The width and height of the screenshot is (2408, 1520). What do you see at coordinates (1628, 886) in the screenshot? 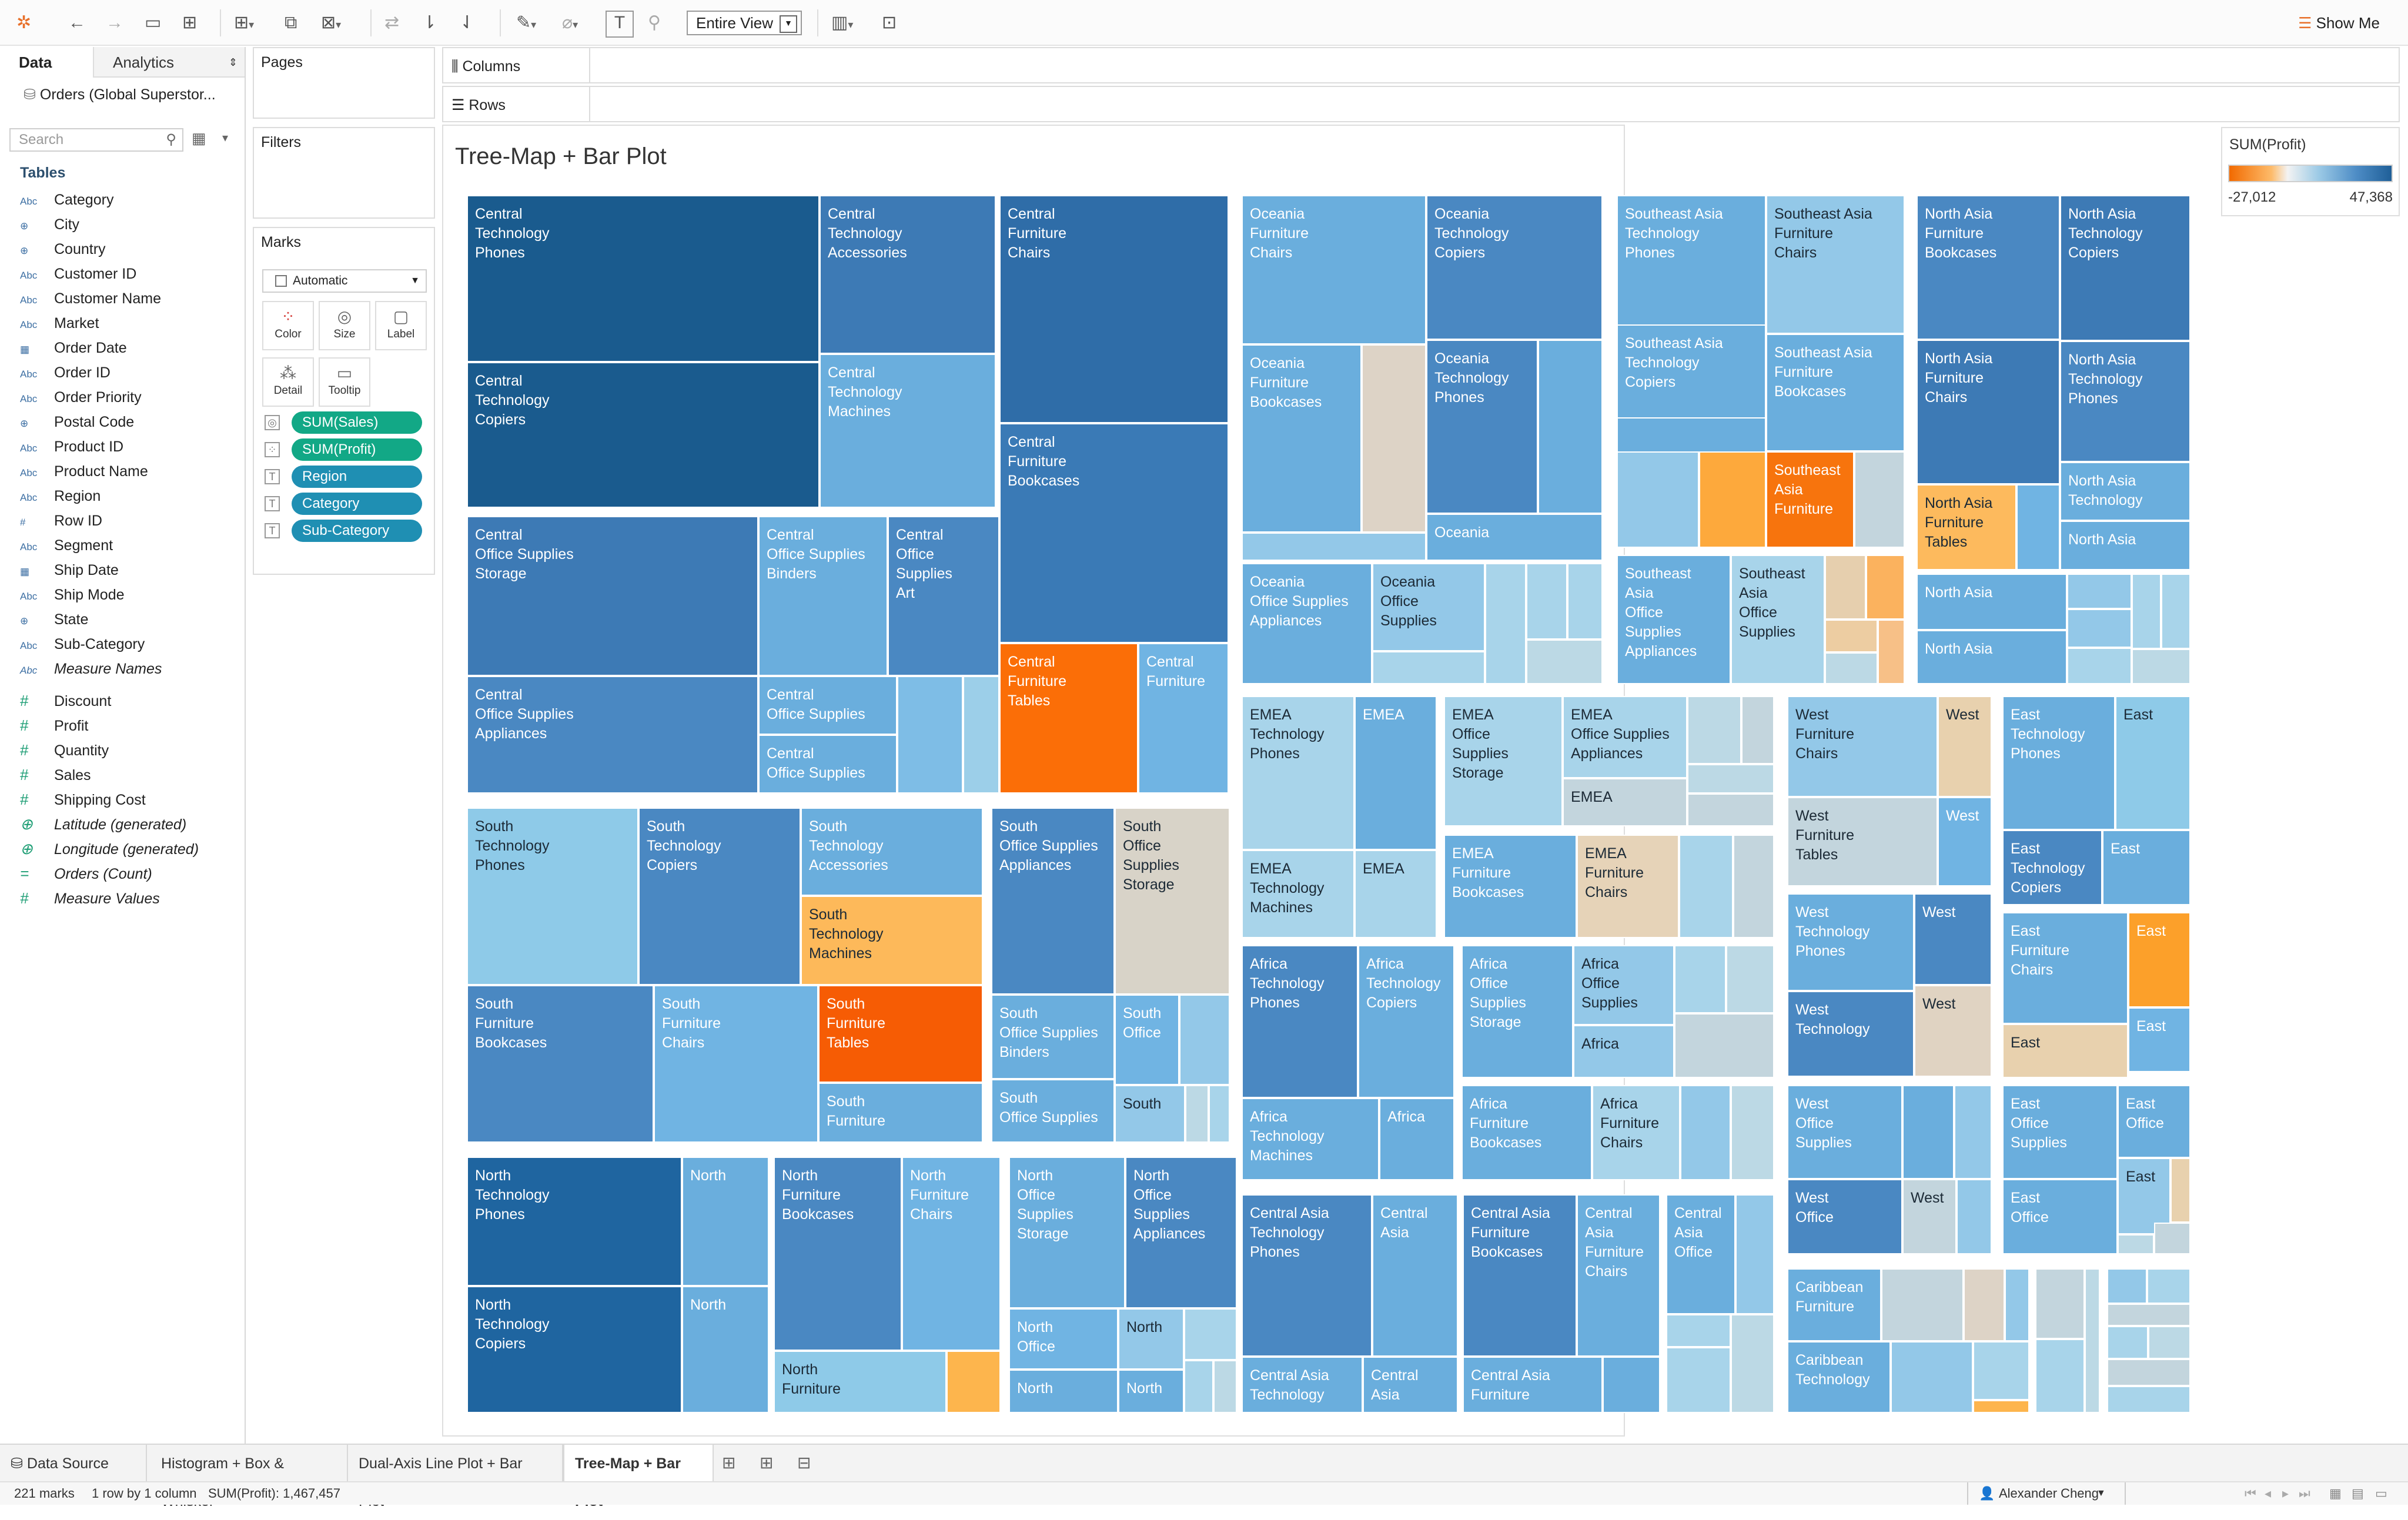
I see `treemap-cell: EMEA Furniture Chairs` at bounding box center [1628, 886].